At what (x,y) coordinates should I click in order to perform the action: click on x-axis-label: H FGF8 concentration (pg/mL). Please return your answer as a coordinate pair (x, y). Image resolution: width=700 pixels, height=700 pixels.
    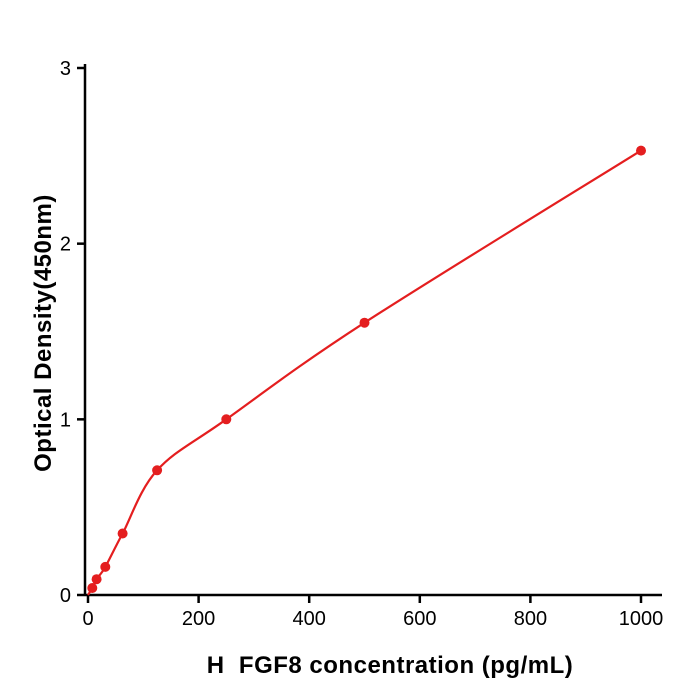
    Looking at the image, I should click on (390, 665).